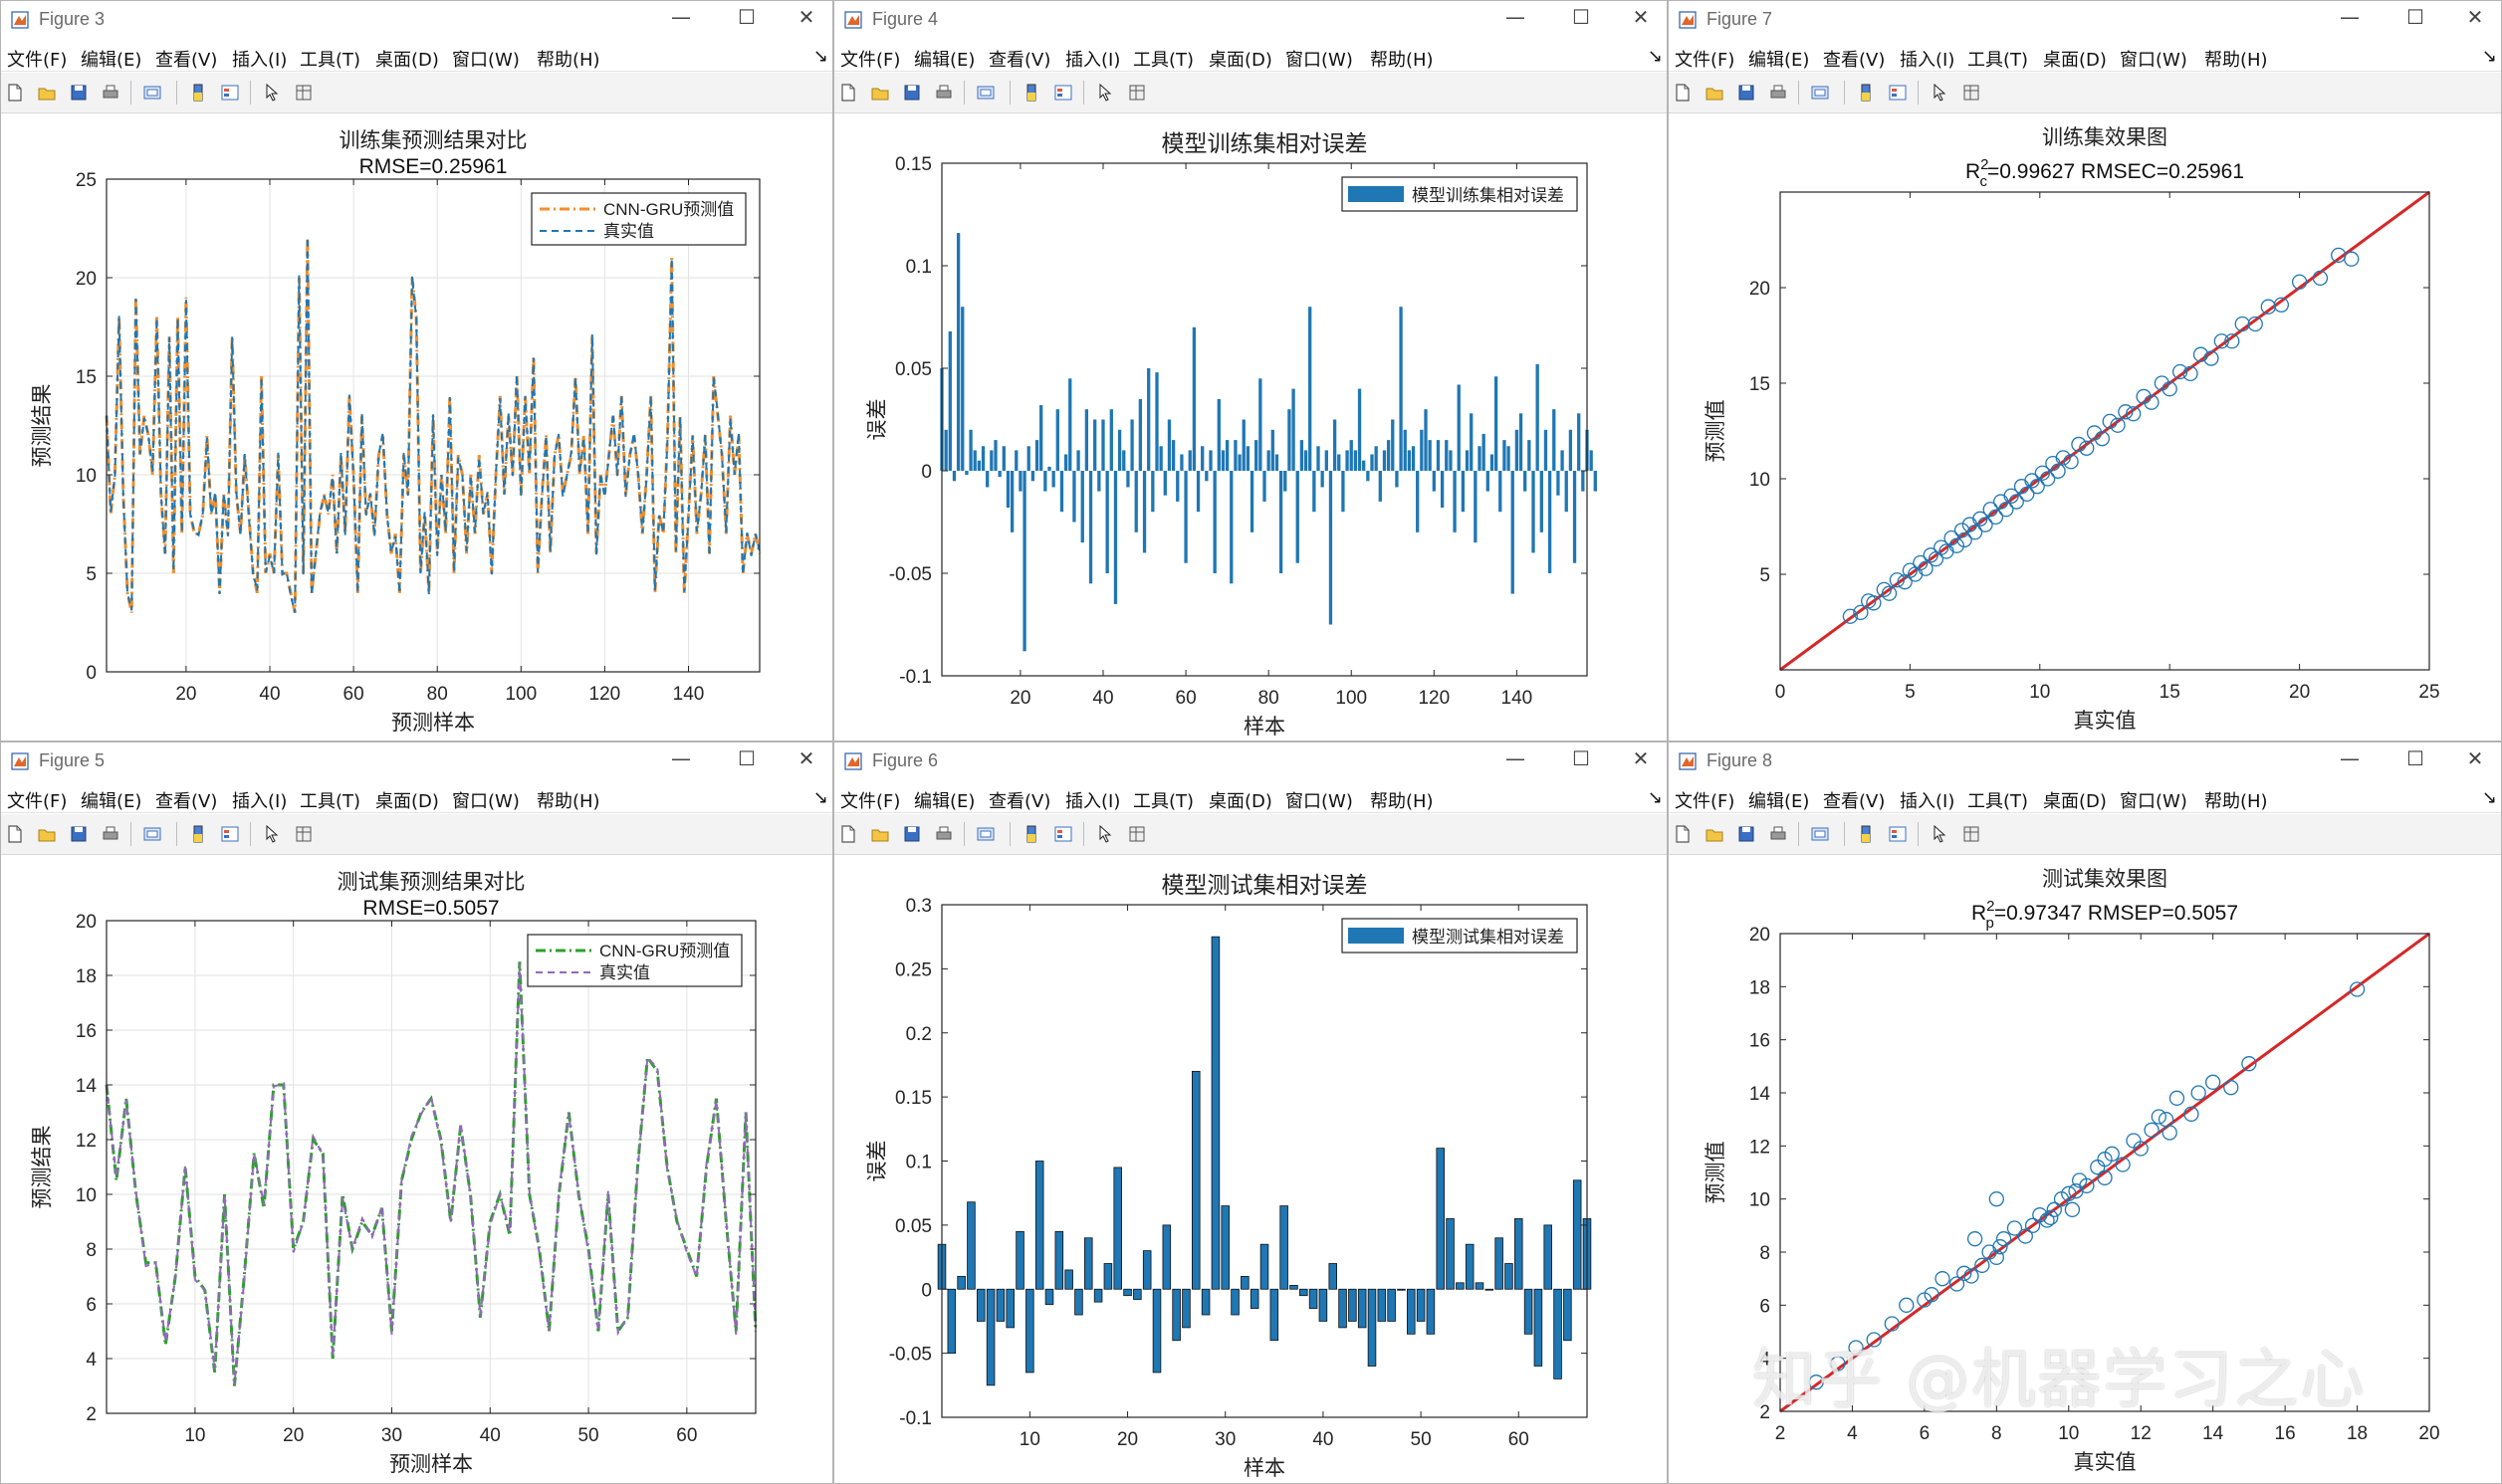 This screenshot has height=1484, width=2502. I want to click on title-bar: Figure 8 — ☐ ✕, so click(2085, 761).